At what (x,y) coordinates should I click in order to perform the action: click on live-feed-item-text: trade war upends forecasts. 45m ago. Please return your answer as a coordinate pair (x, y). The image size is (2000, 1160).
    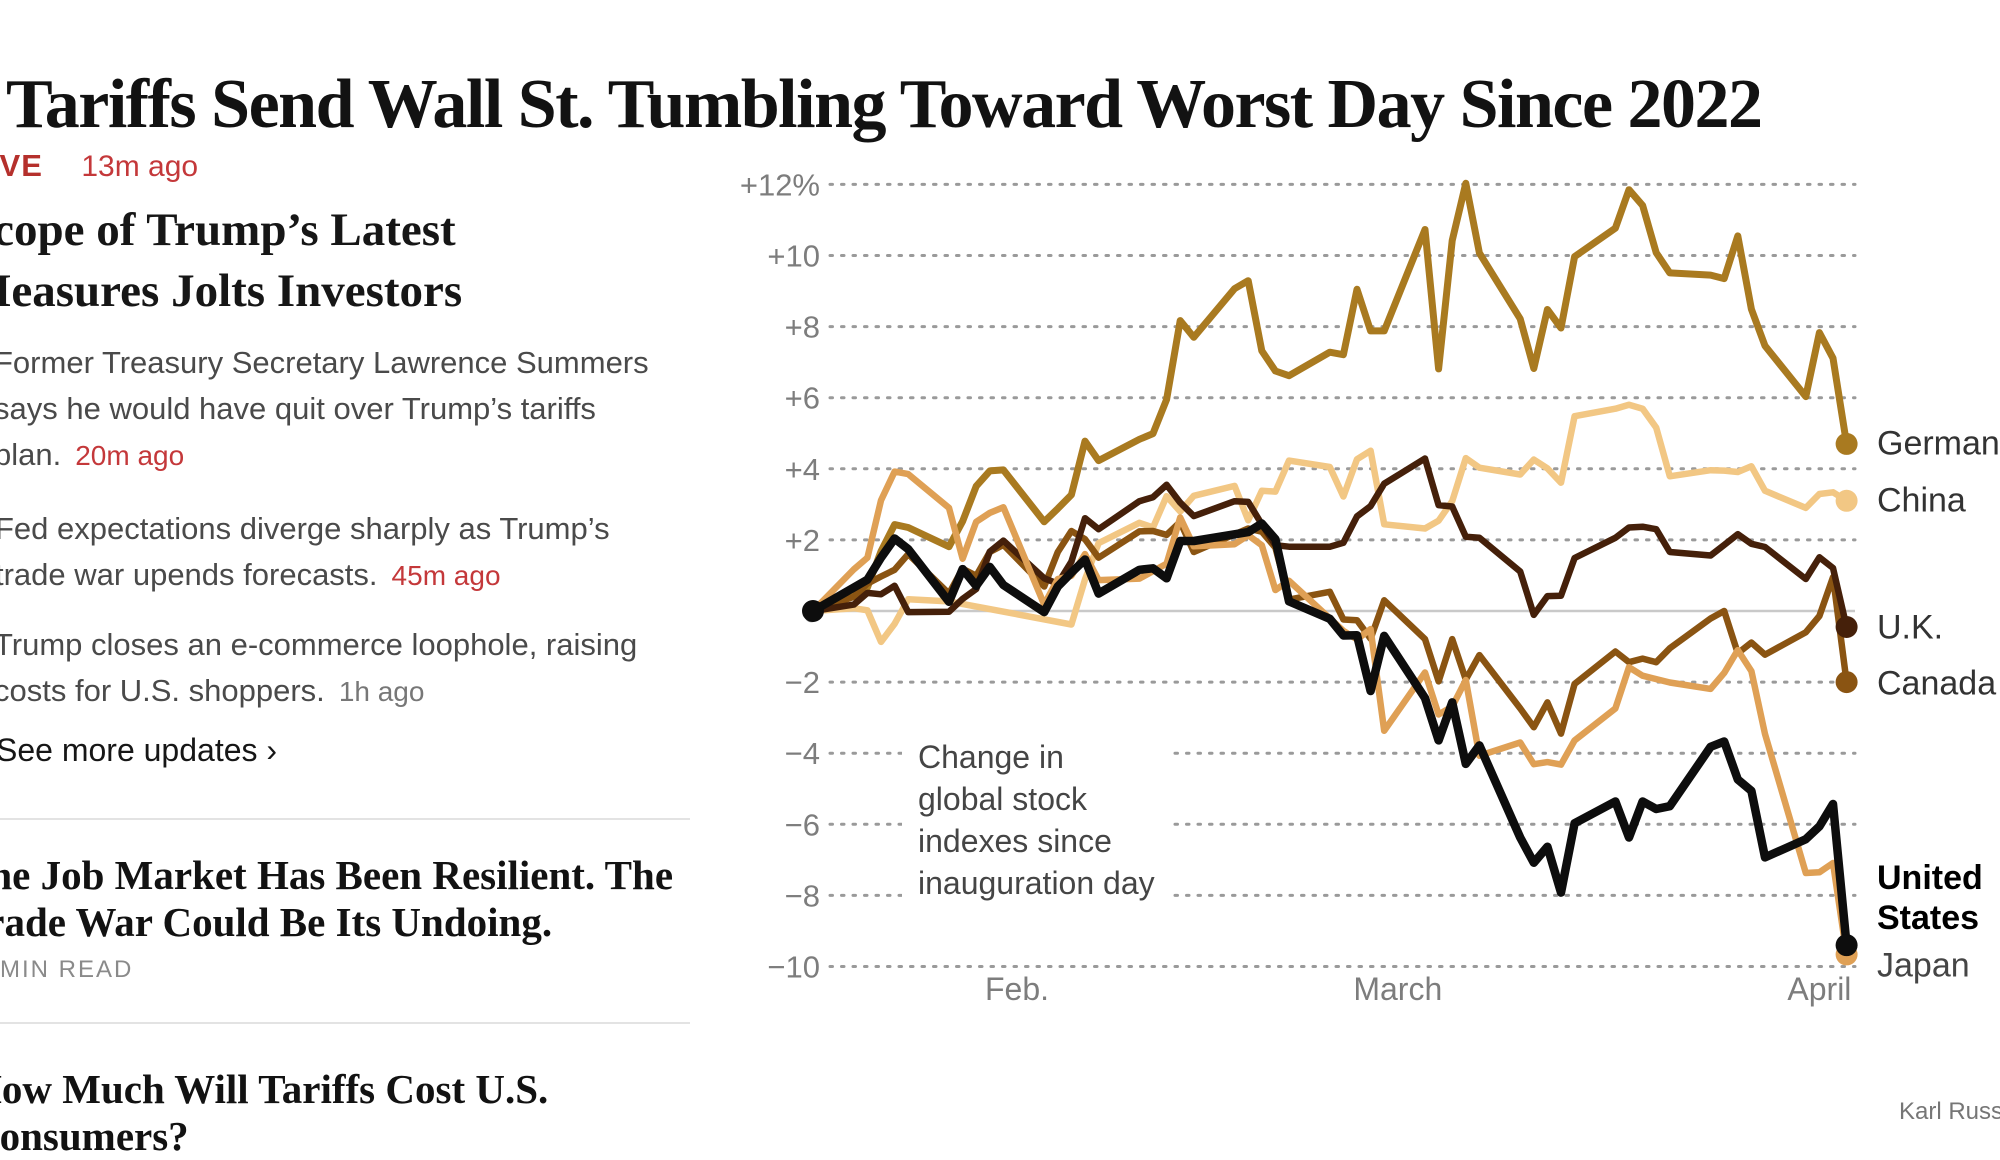
    Looking at the image, I should click on (345, 575).